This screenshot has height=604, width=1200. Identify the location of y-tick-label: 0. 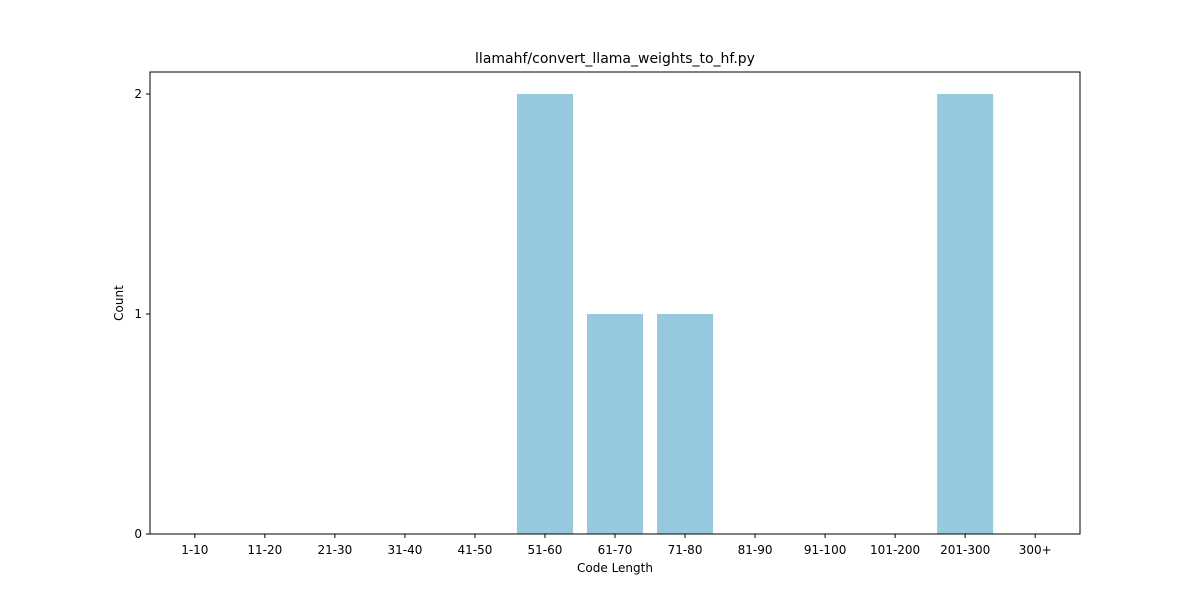
(138, 534).